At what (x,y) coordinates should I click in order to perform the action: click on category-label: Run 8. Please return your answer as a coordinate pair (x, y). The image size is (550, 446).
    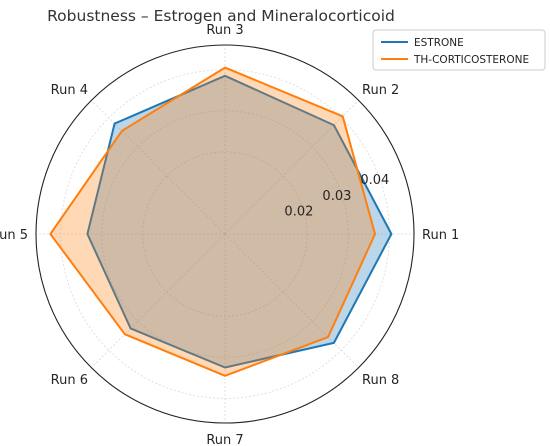
    Looking at the image, I should click on (380, 380).